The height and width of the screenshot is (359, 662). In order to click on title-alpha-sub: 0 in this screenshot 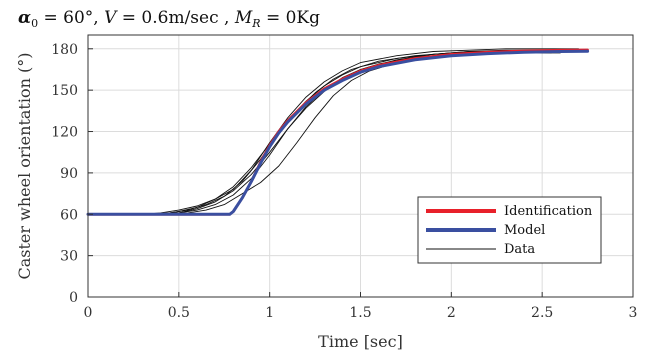, I will do `click(34, 23)`.